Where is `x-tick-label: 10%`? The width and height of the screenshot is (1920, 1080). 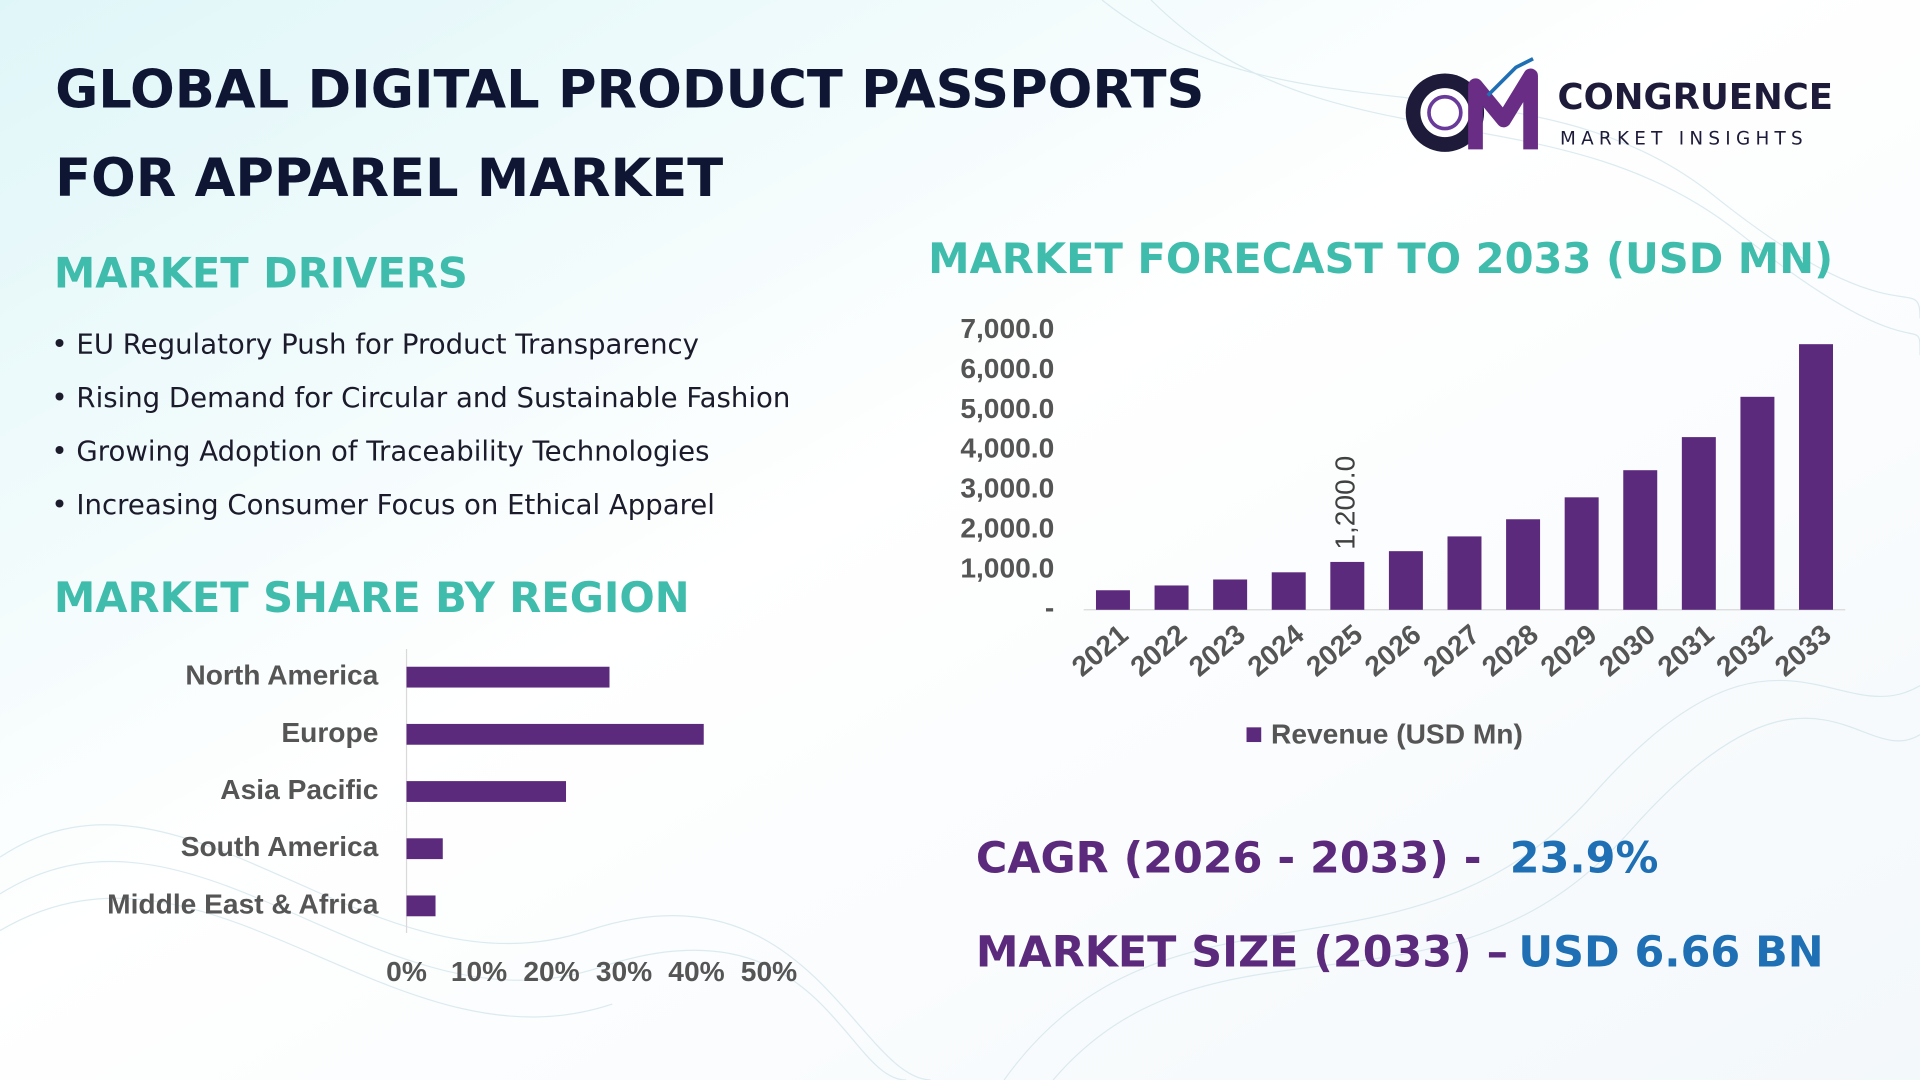
x-tick-label: 10% is located at coordinates (479, 971).